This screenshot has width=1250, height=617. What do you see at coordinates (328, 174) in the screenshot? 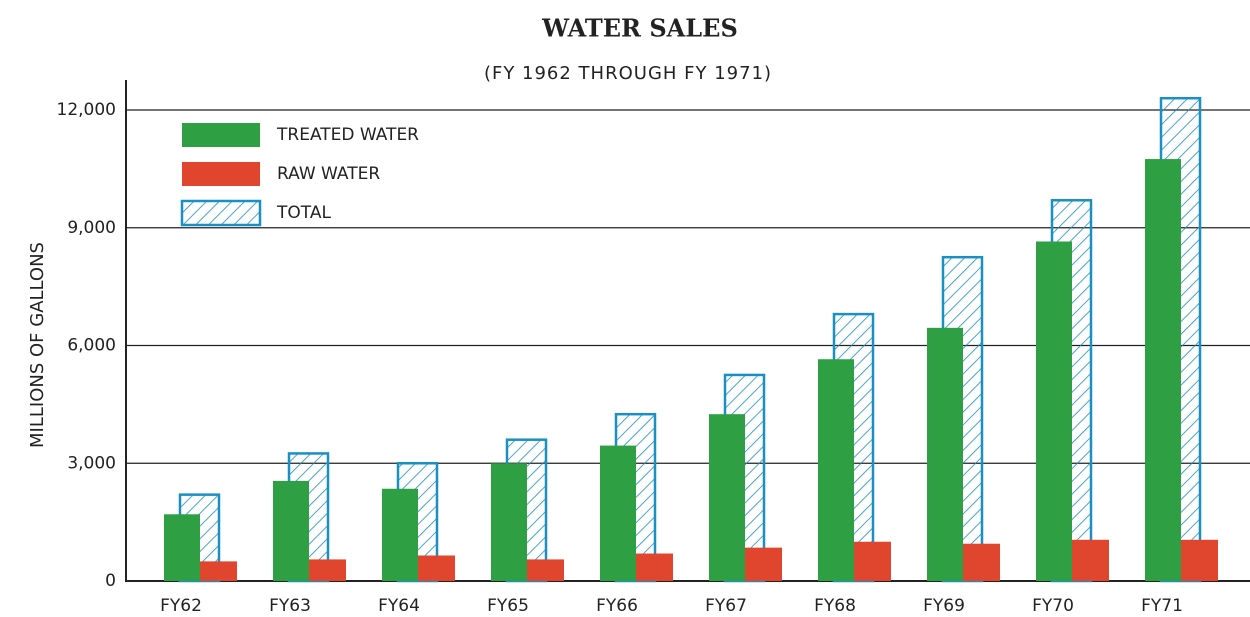
I see `legend-label: RAW WATER` at bounding box center [328, 174].